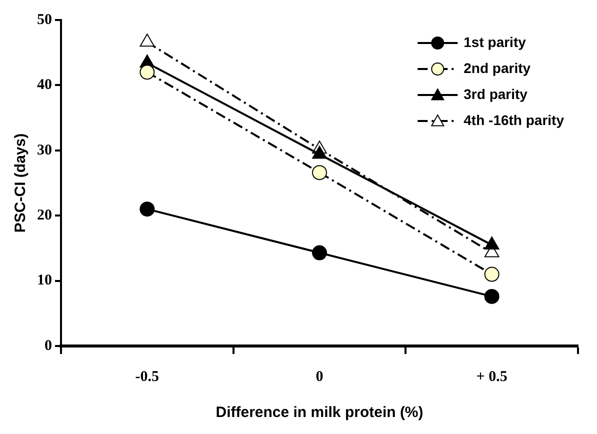 The width and height of the screenshot is (597, 434). What do you see at coordinates (21, 183) in the screenshot?
I see `y-axis-title: PSC-CI (days)` at bounding box center [21, 183].